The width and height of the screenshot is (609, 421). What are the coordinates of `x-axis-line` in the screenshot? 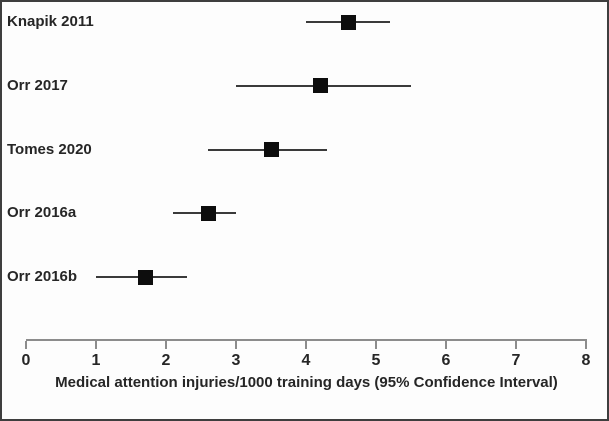 It's located at (306, 340).